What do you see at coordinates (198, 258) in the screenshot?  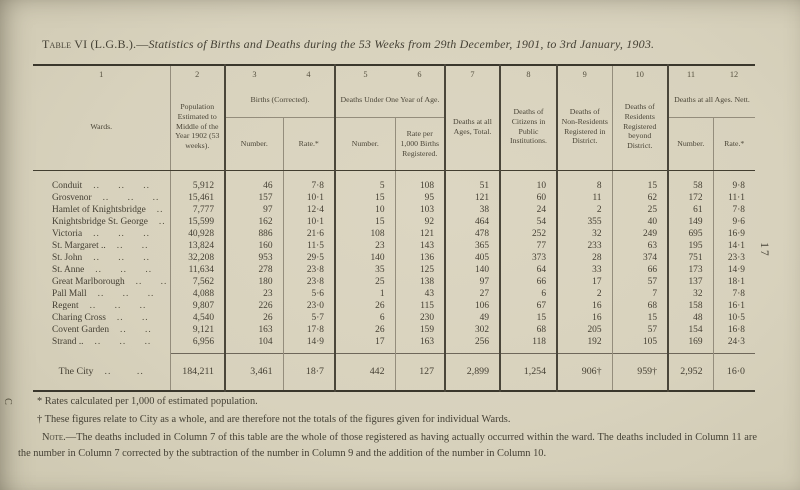 I see `value-cell: 32,208` at bounding box center [198, 258].